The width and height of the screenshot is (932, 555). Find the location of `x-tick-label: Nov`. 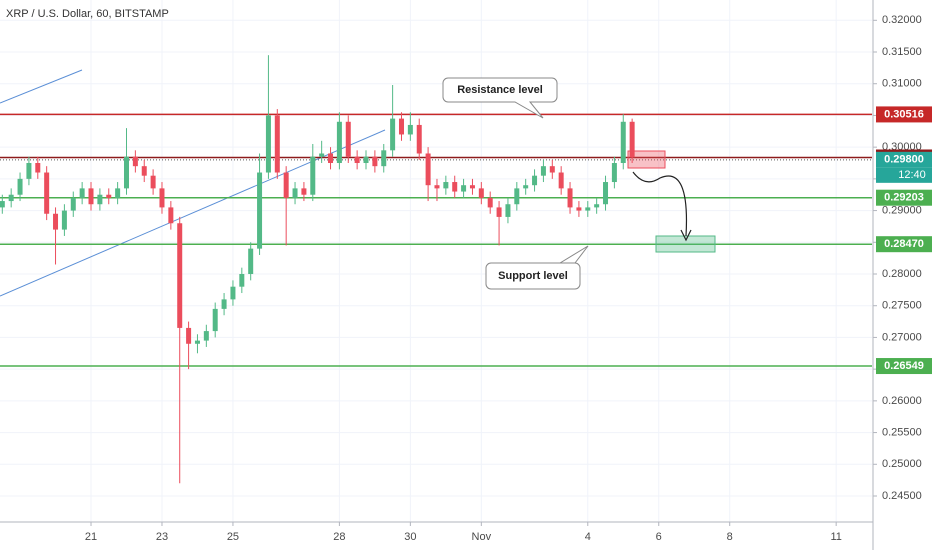

x-tick-label: Nov is located at coordinates (482, 537).